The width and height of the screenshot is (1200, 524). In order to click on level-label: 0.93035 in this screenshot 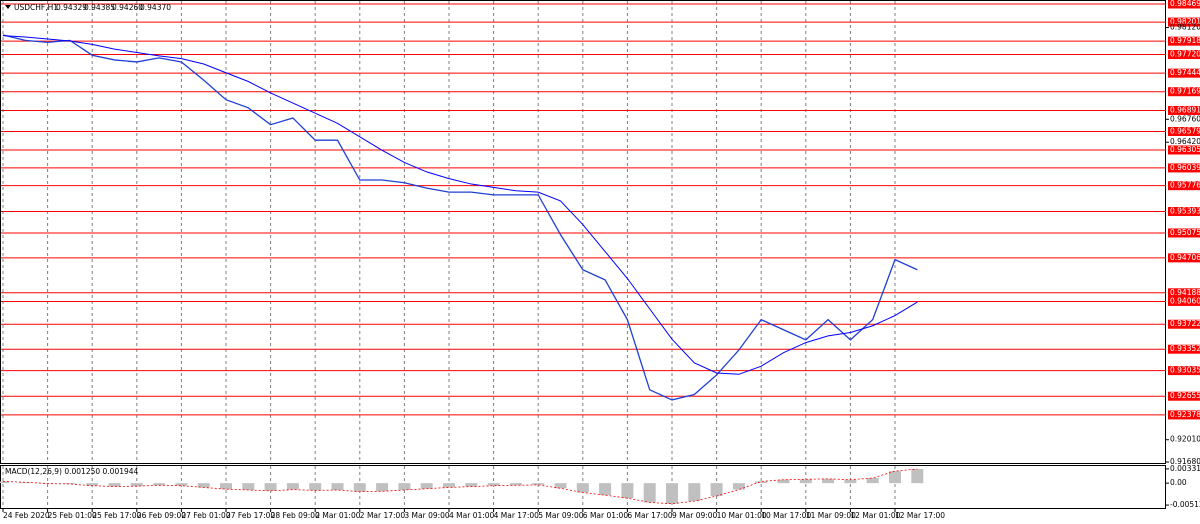, I will do `click(1185, 370)`.